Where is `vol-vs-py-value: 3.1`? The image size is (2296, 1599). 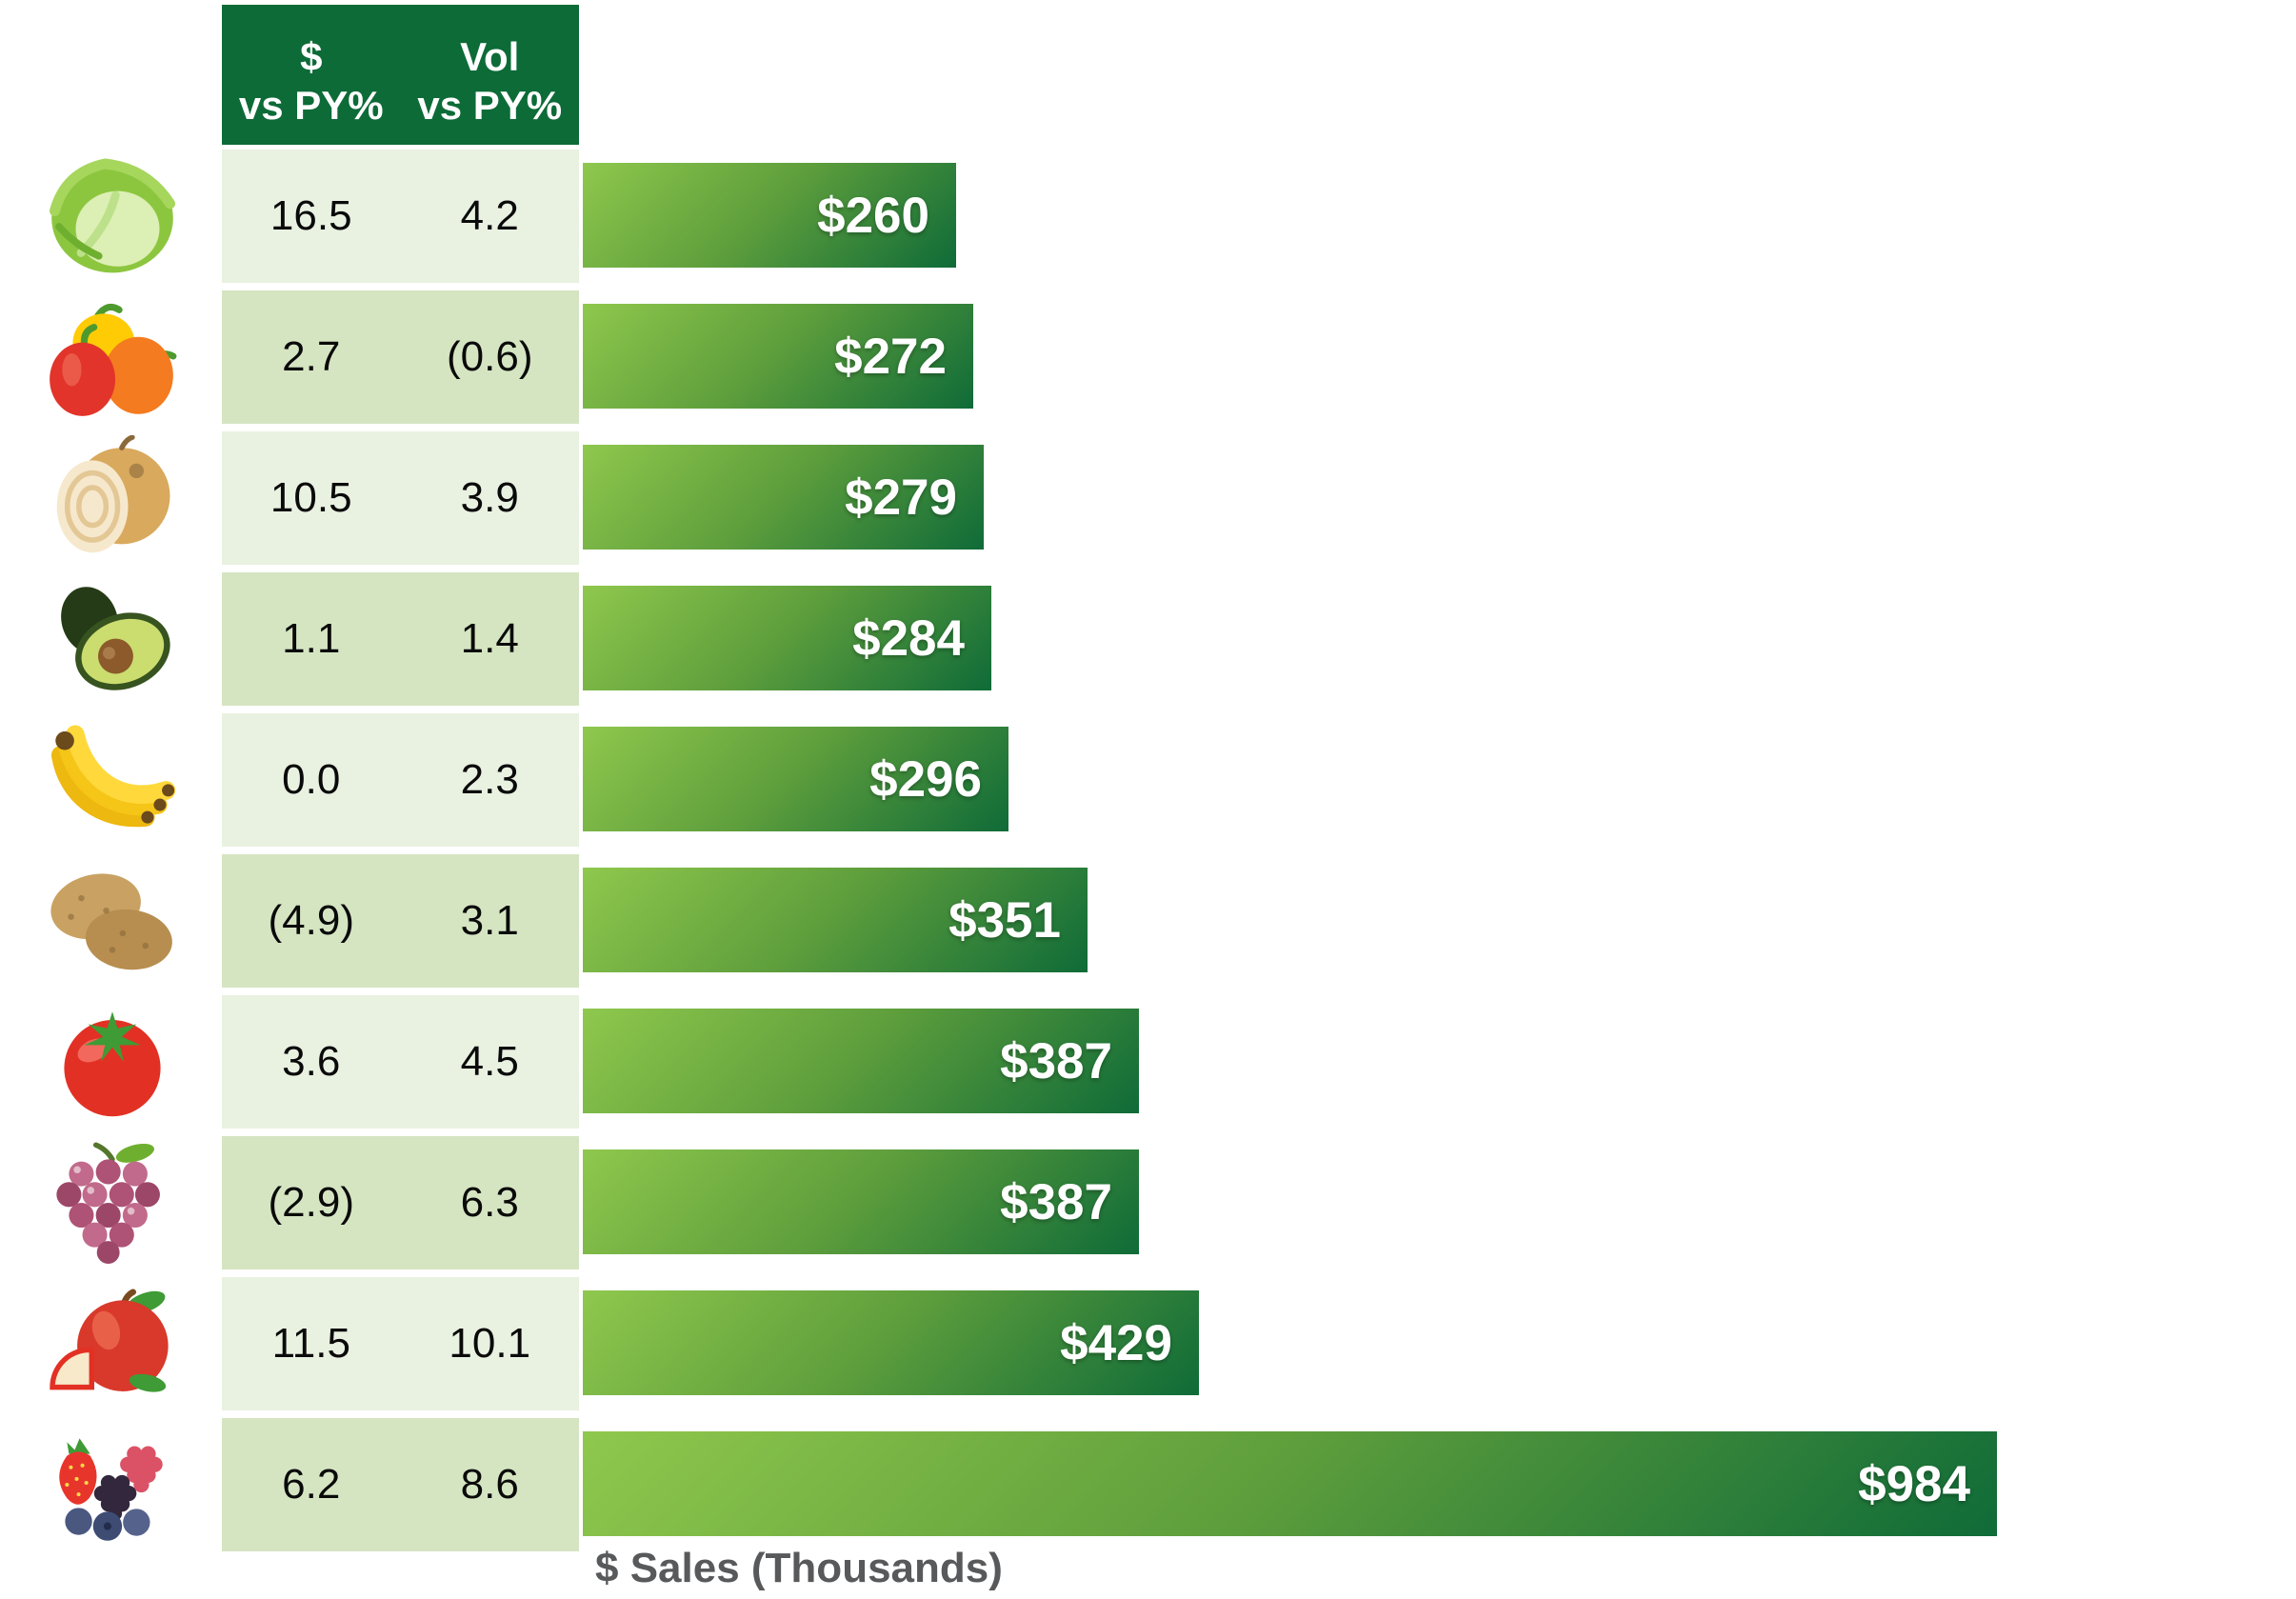
vol-vs-py-value: 3.1 is located at coordinates (490, 920).